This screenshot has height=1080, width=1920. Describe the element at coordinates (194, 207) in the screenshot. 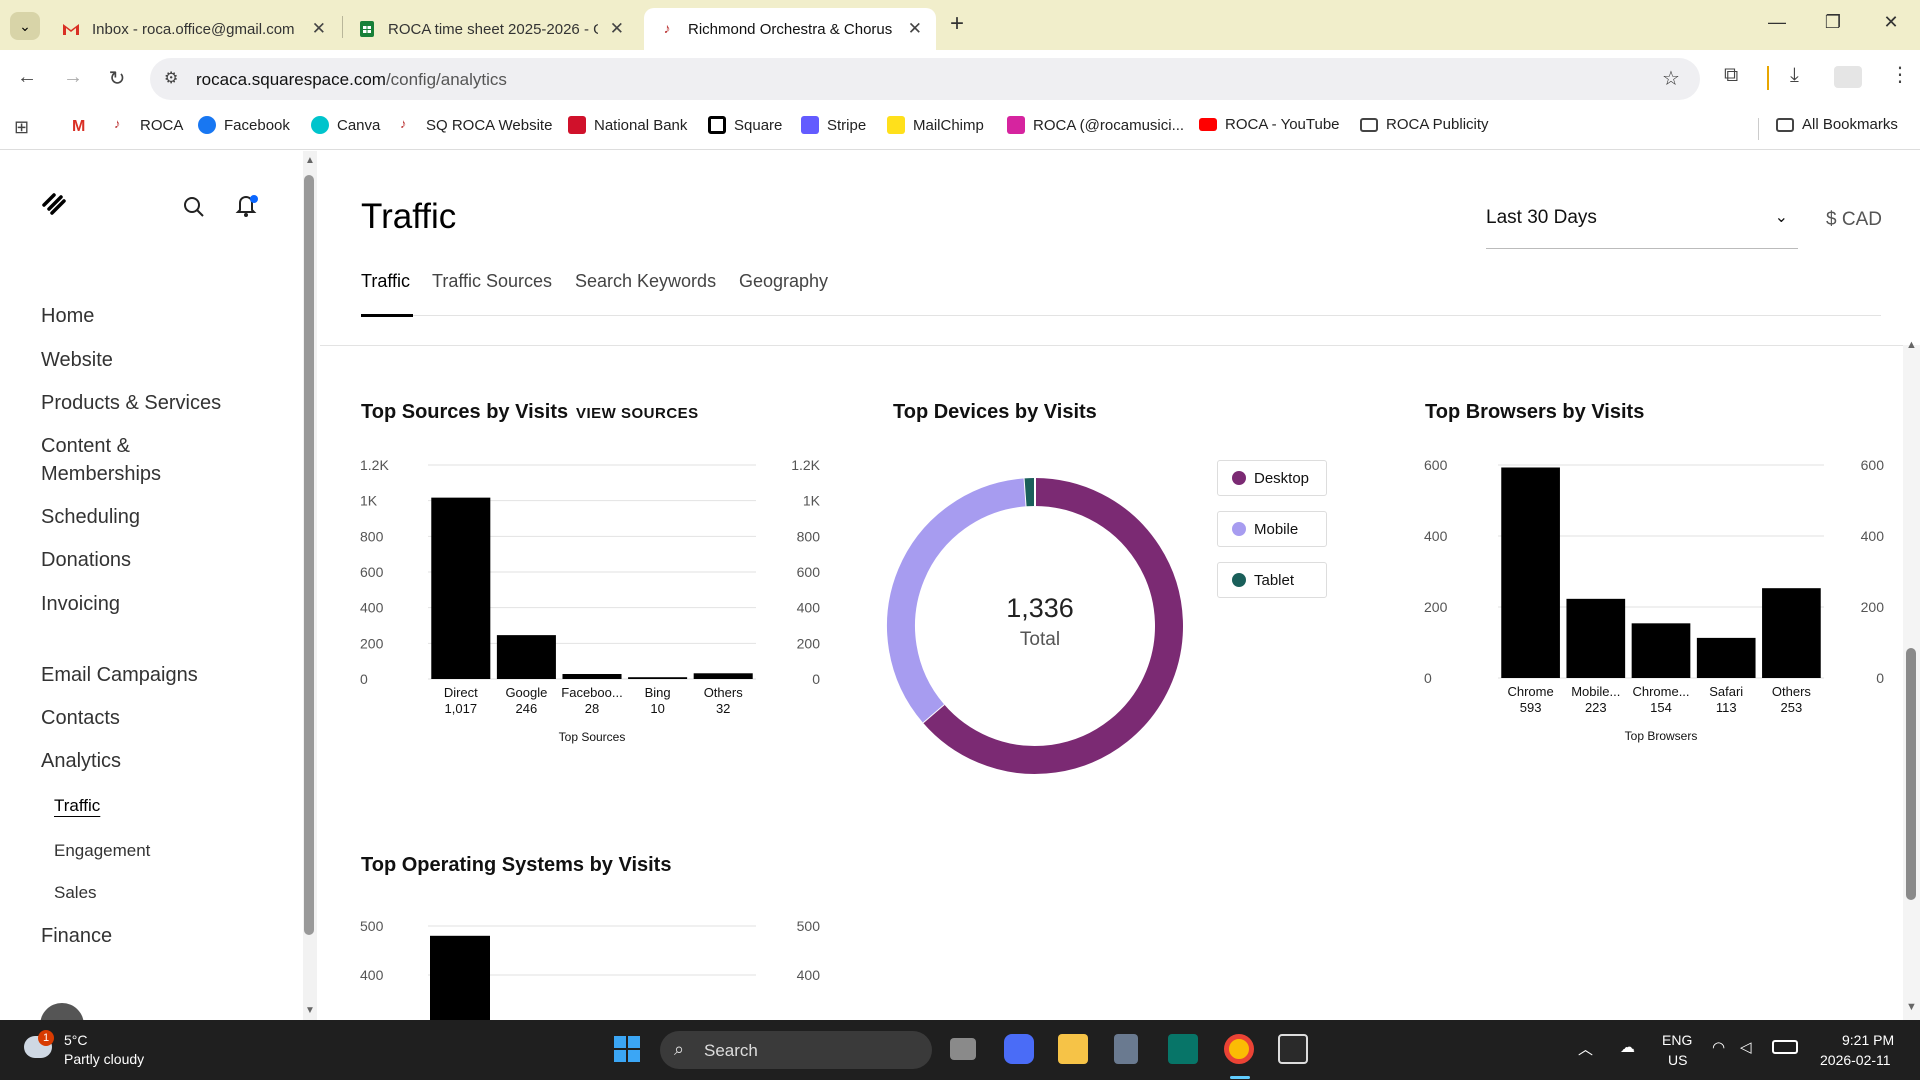

I see `search-icon` at that location.